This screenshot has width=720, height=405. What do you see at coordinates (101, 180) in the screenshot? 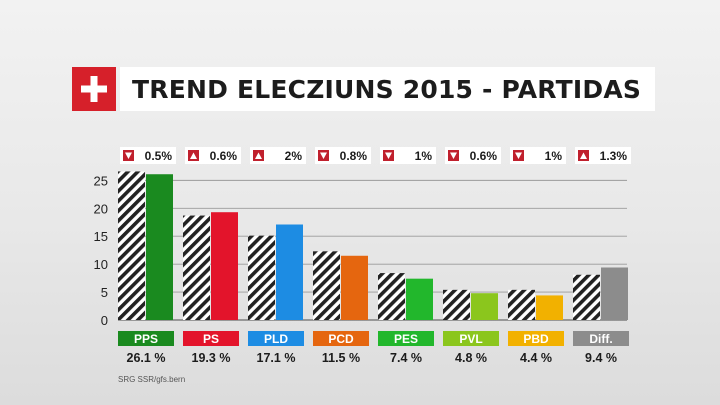
I see `y-tick-label: 25` at bounding box center [101, 180].